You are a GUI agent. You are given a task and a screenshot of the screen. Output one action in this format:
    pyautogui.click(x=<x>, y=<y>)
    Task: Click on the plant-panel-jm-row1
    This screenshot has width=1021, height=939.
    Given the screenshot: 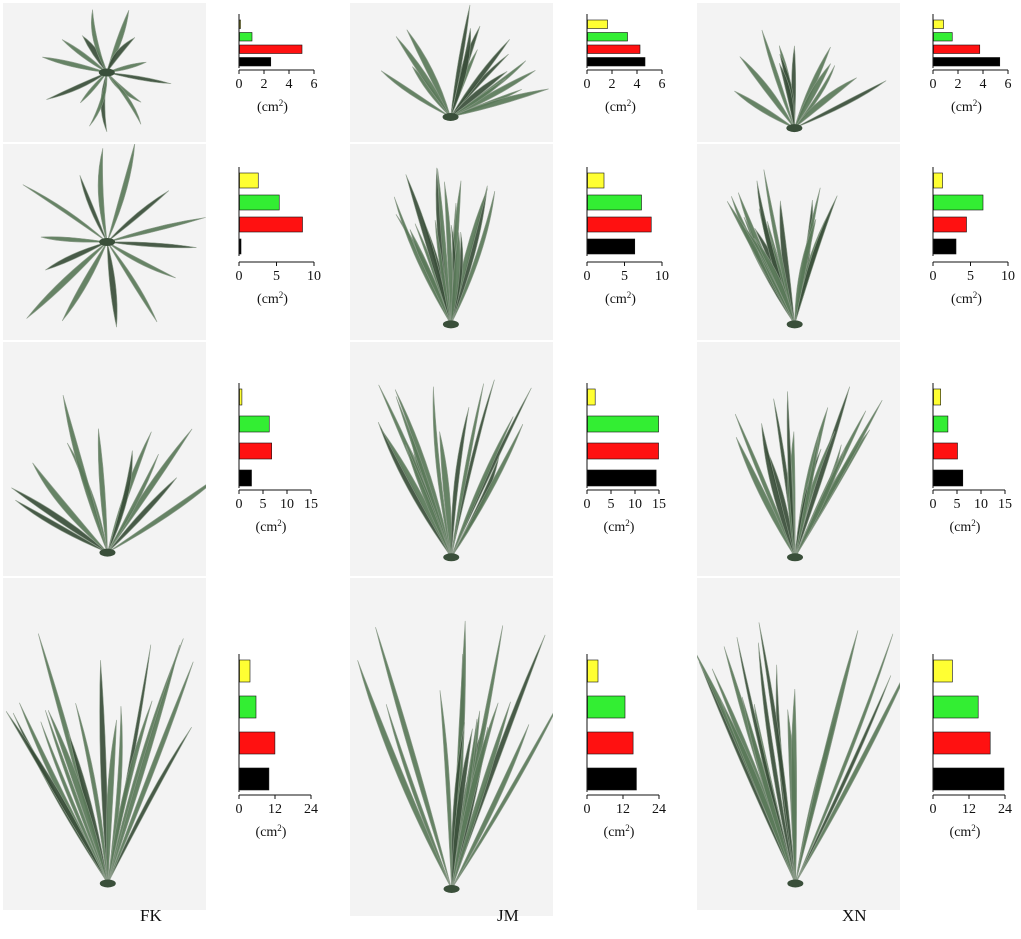 What is the action you would take?
    pyautogui.click(x=451, y=72)
    